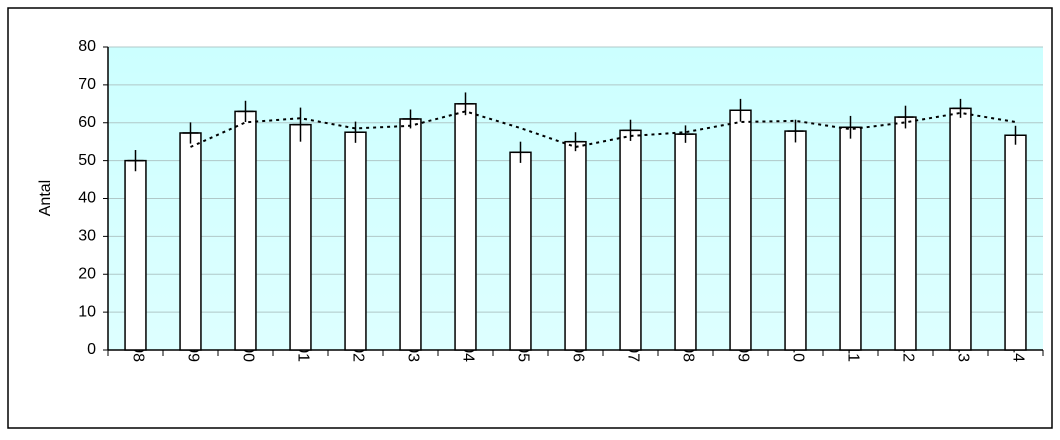  Describe the element at coordinates (45, 198) in the screenshot. I see `y-axis-label: Antal` at that location.